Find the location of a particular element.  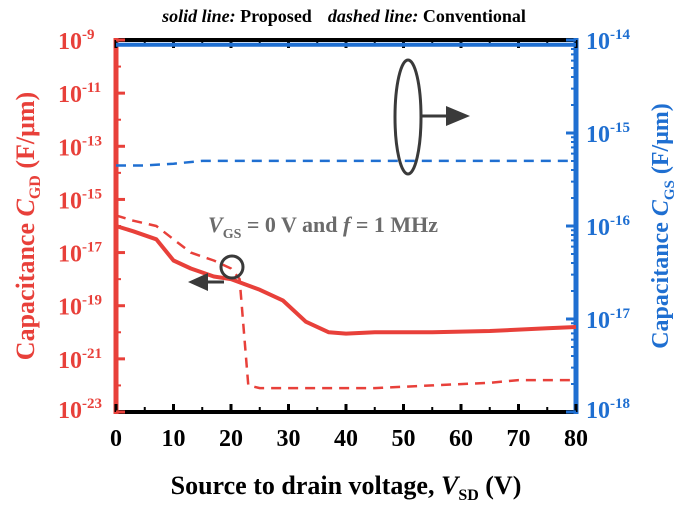

right-series-marker-ellipse is located at coordinates (408, 117).